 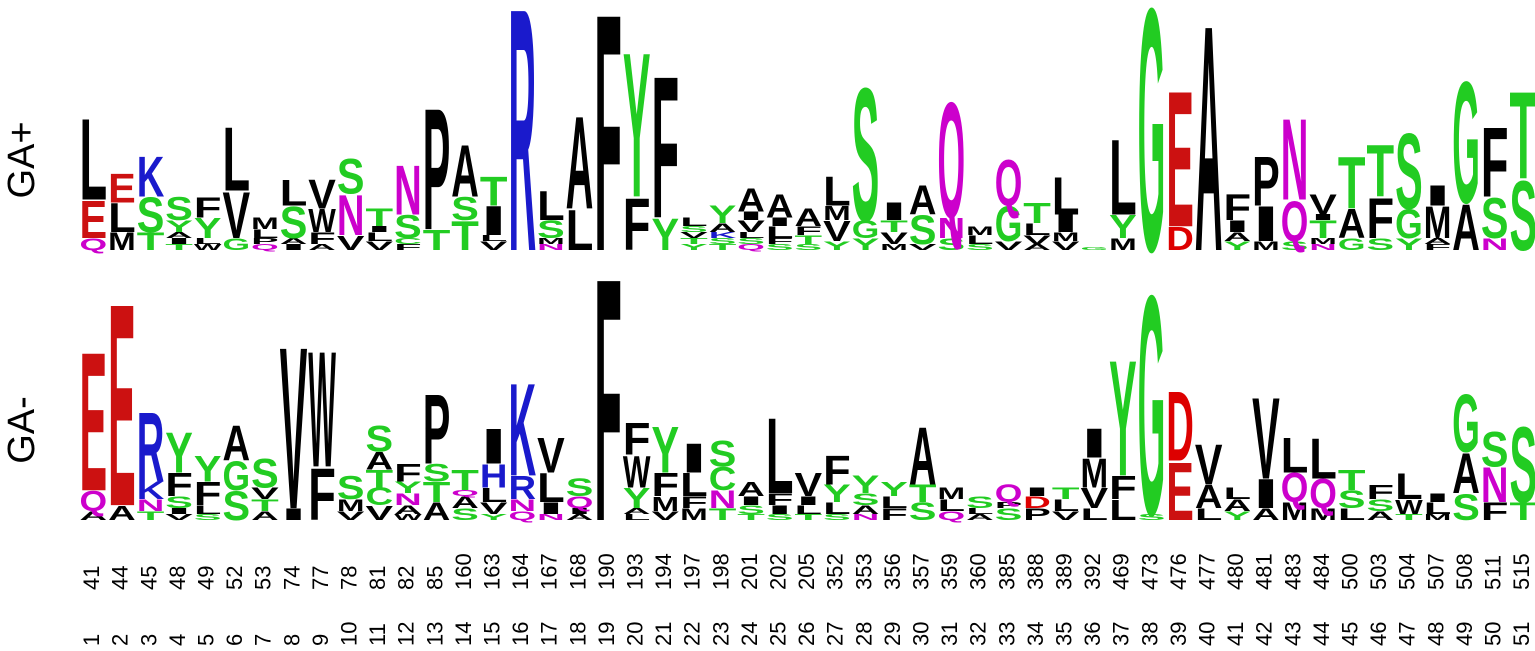 What do you see at coordinates (1009, 505) in the screenshot?
I see `logo-letter: P` at bounding box center [1009, 505].